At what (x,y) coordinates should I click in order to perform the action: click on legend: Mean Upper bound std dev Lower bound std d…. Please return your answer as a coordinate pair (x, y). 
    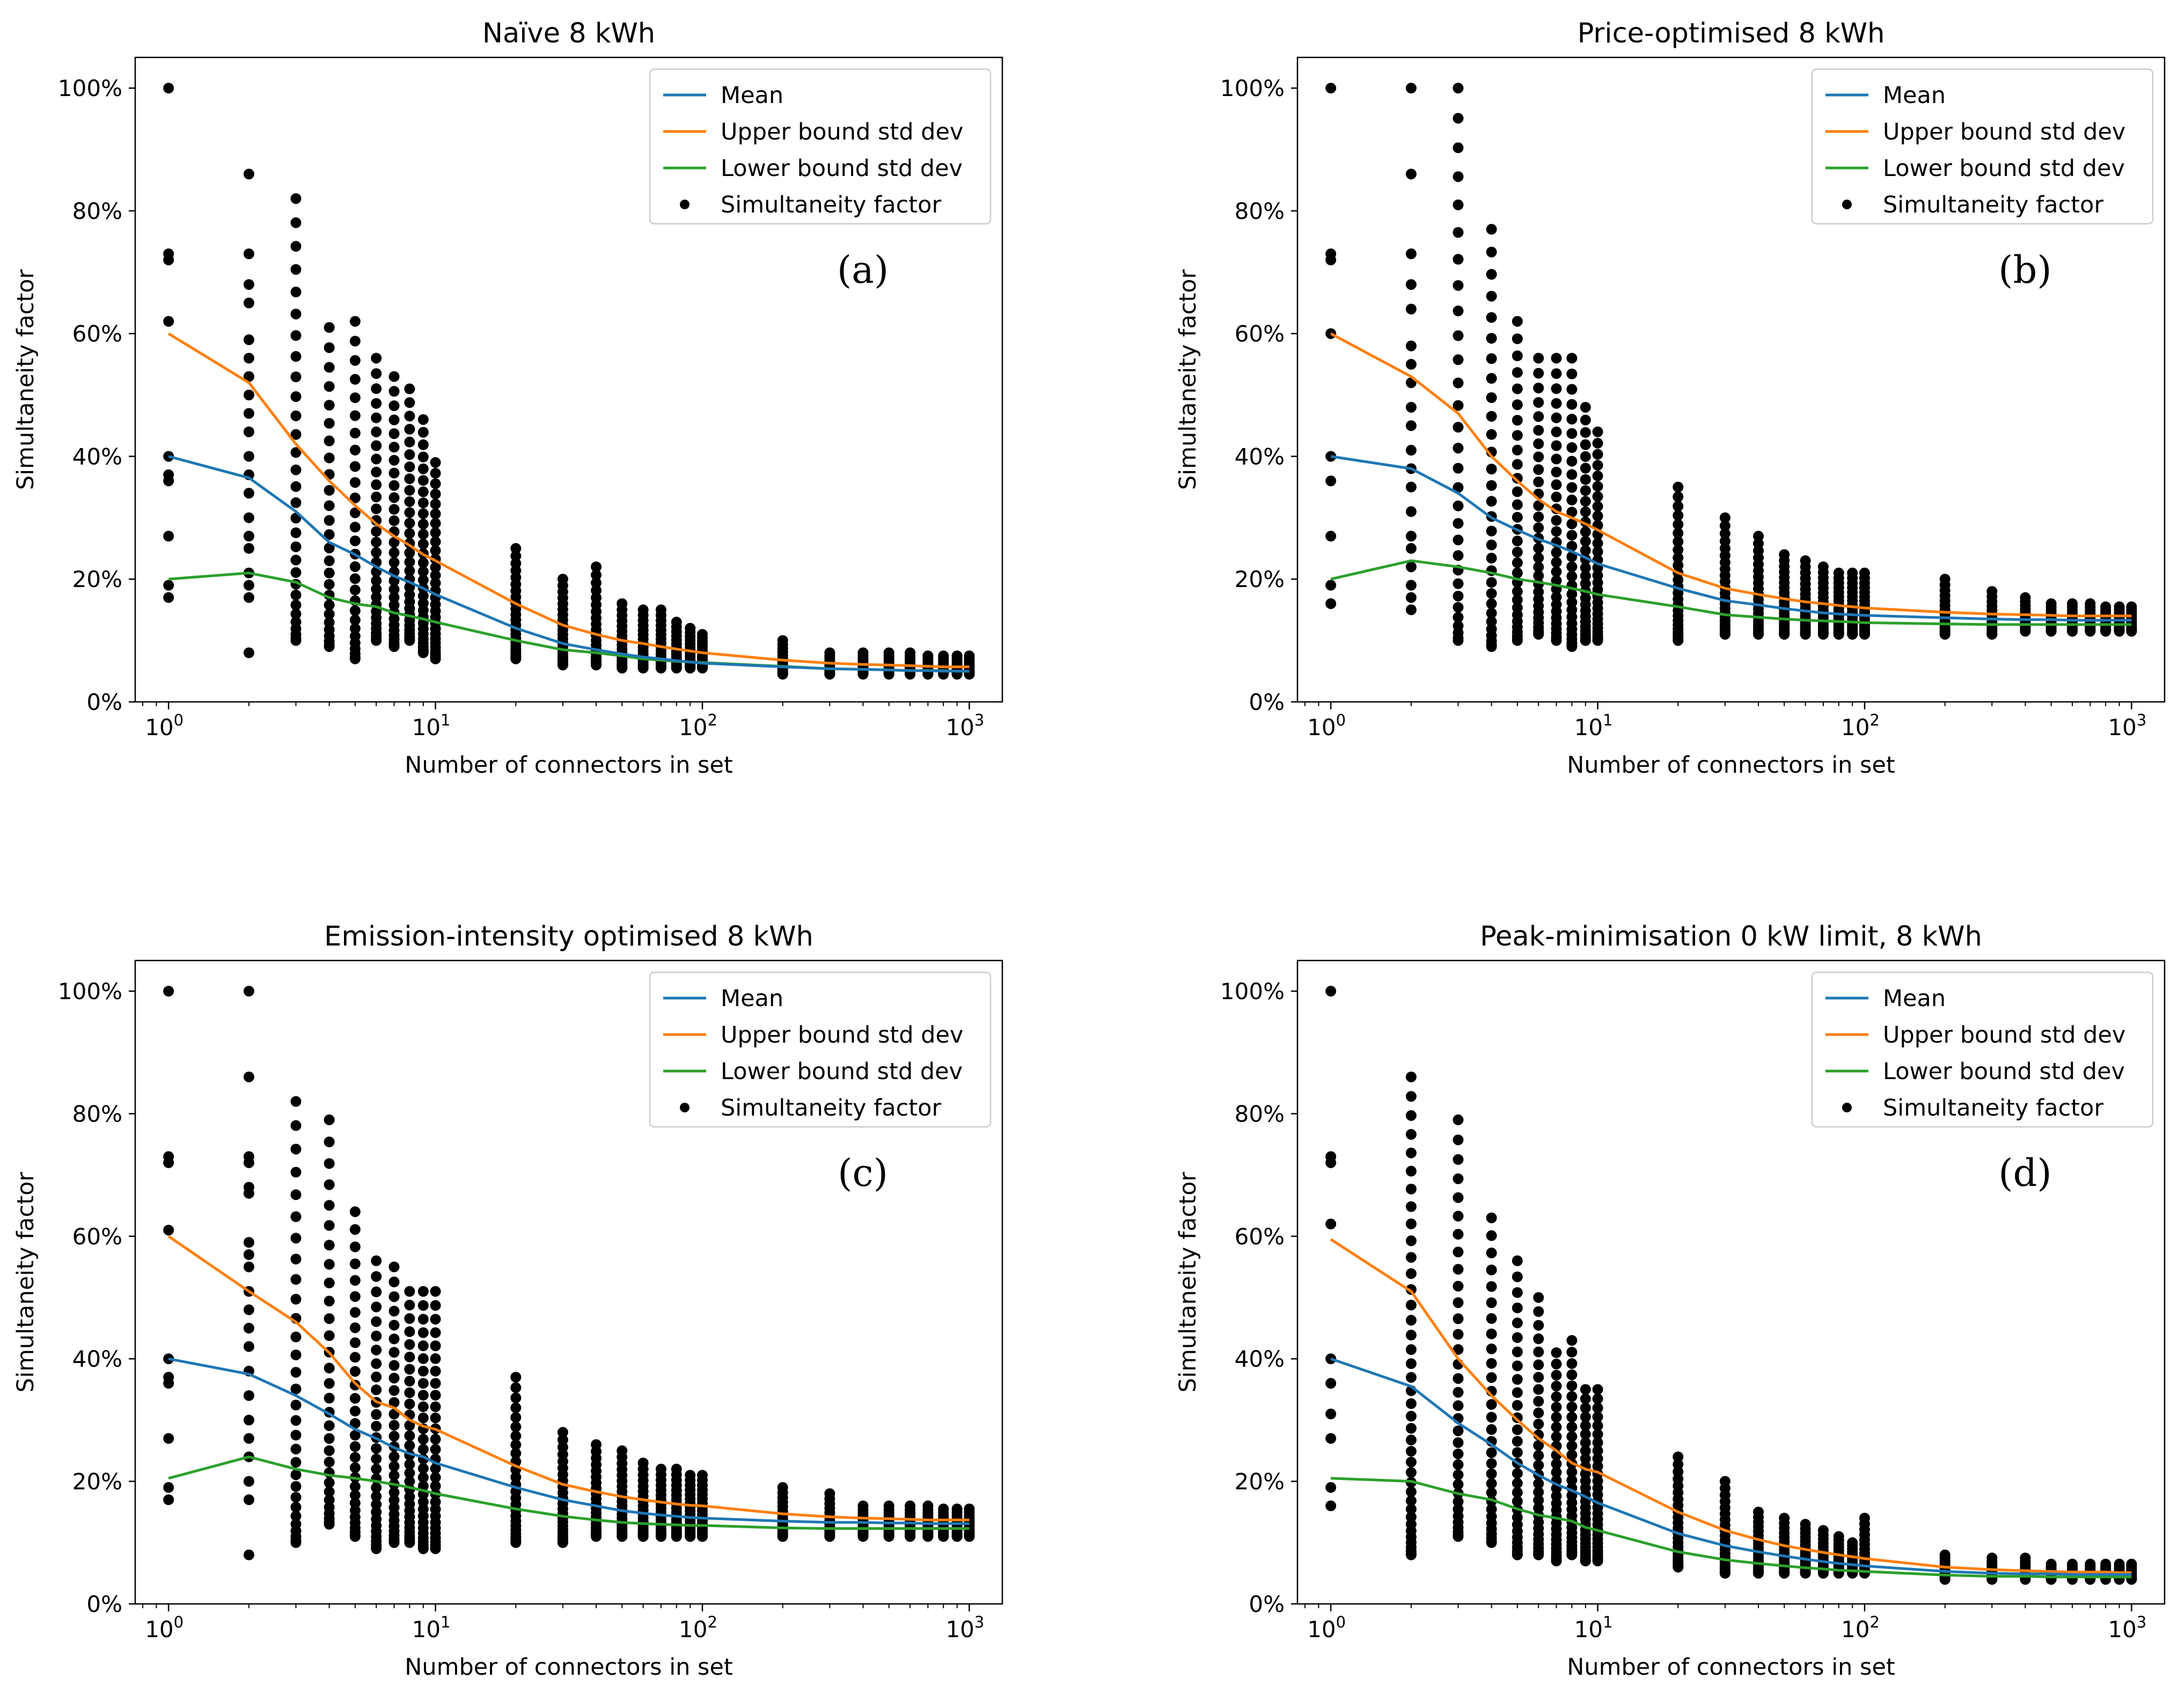
    Looking at the image, I should click on (820, 146).